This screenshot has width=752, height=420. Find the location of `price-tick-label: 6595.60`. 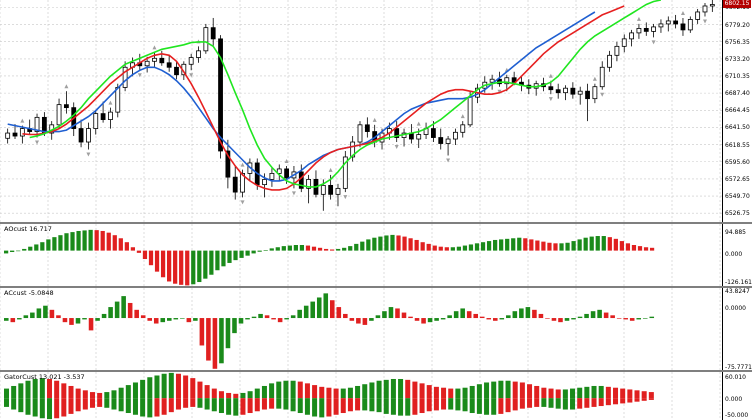

price-tick-label: 6595.60 is located at coordinates (737, 162).